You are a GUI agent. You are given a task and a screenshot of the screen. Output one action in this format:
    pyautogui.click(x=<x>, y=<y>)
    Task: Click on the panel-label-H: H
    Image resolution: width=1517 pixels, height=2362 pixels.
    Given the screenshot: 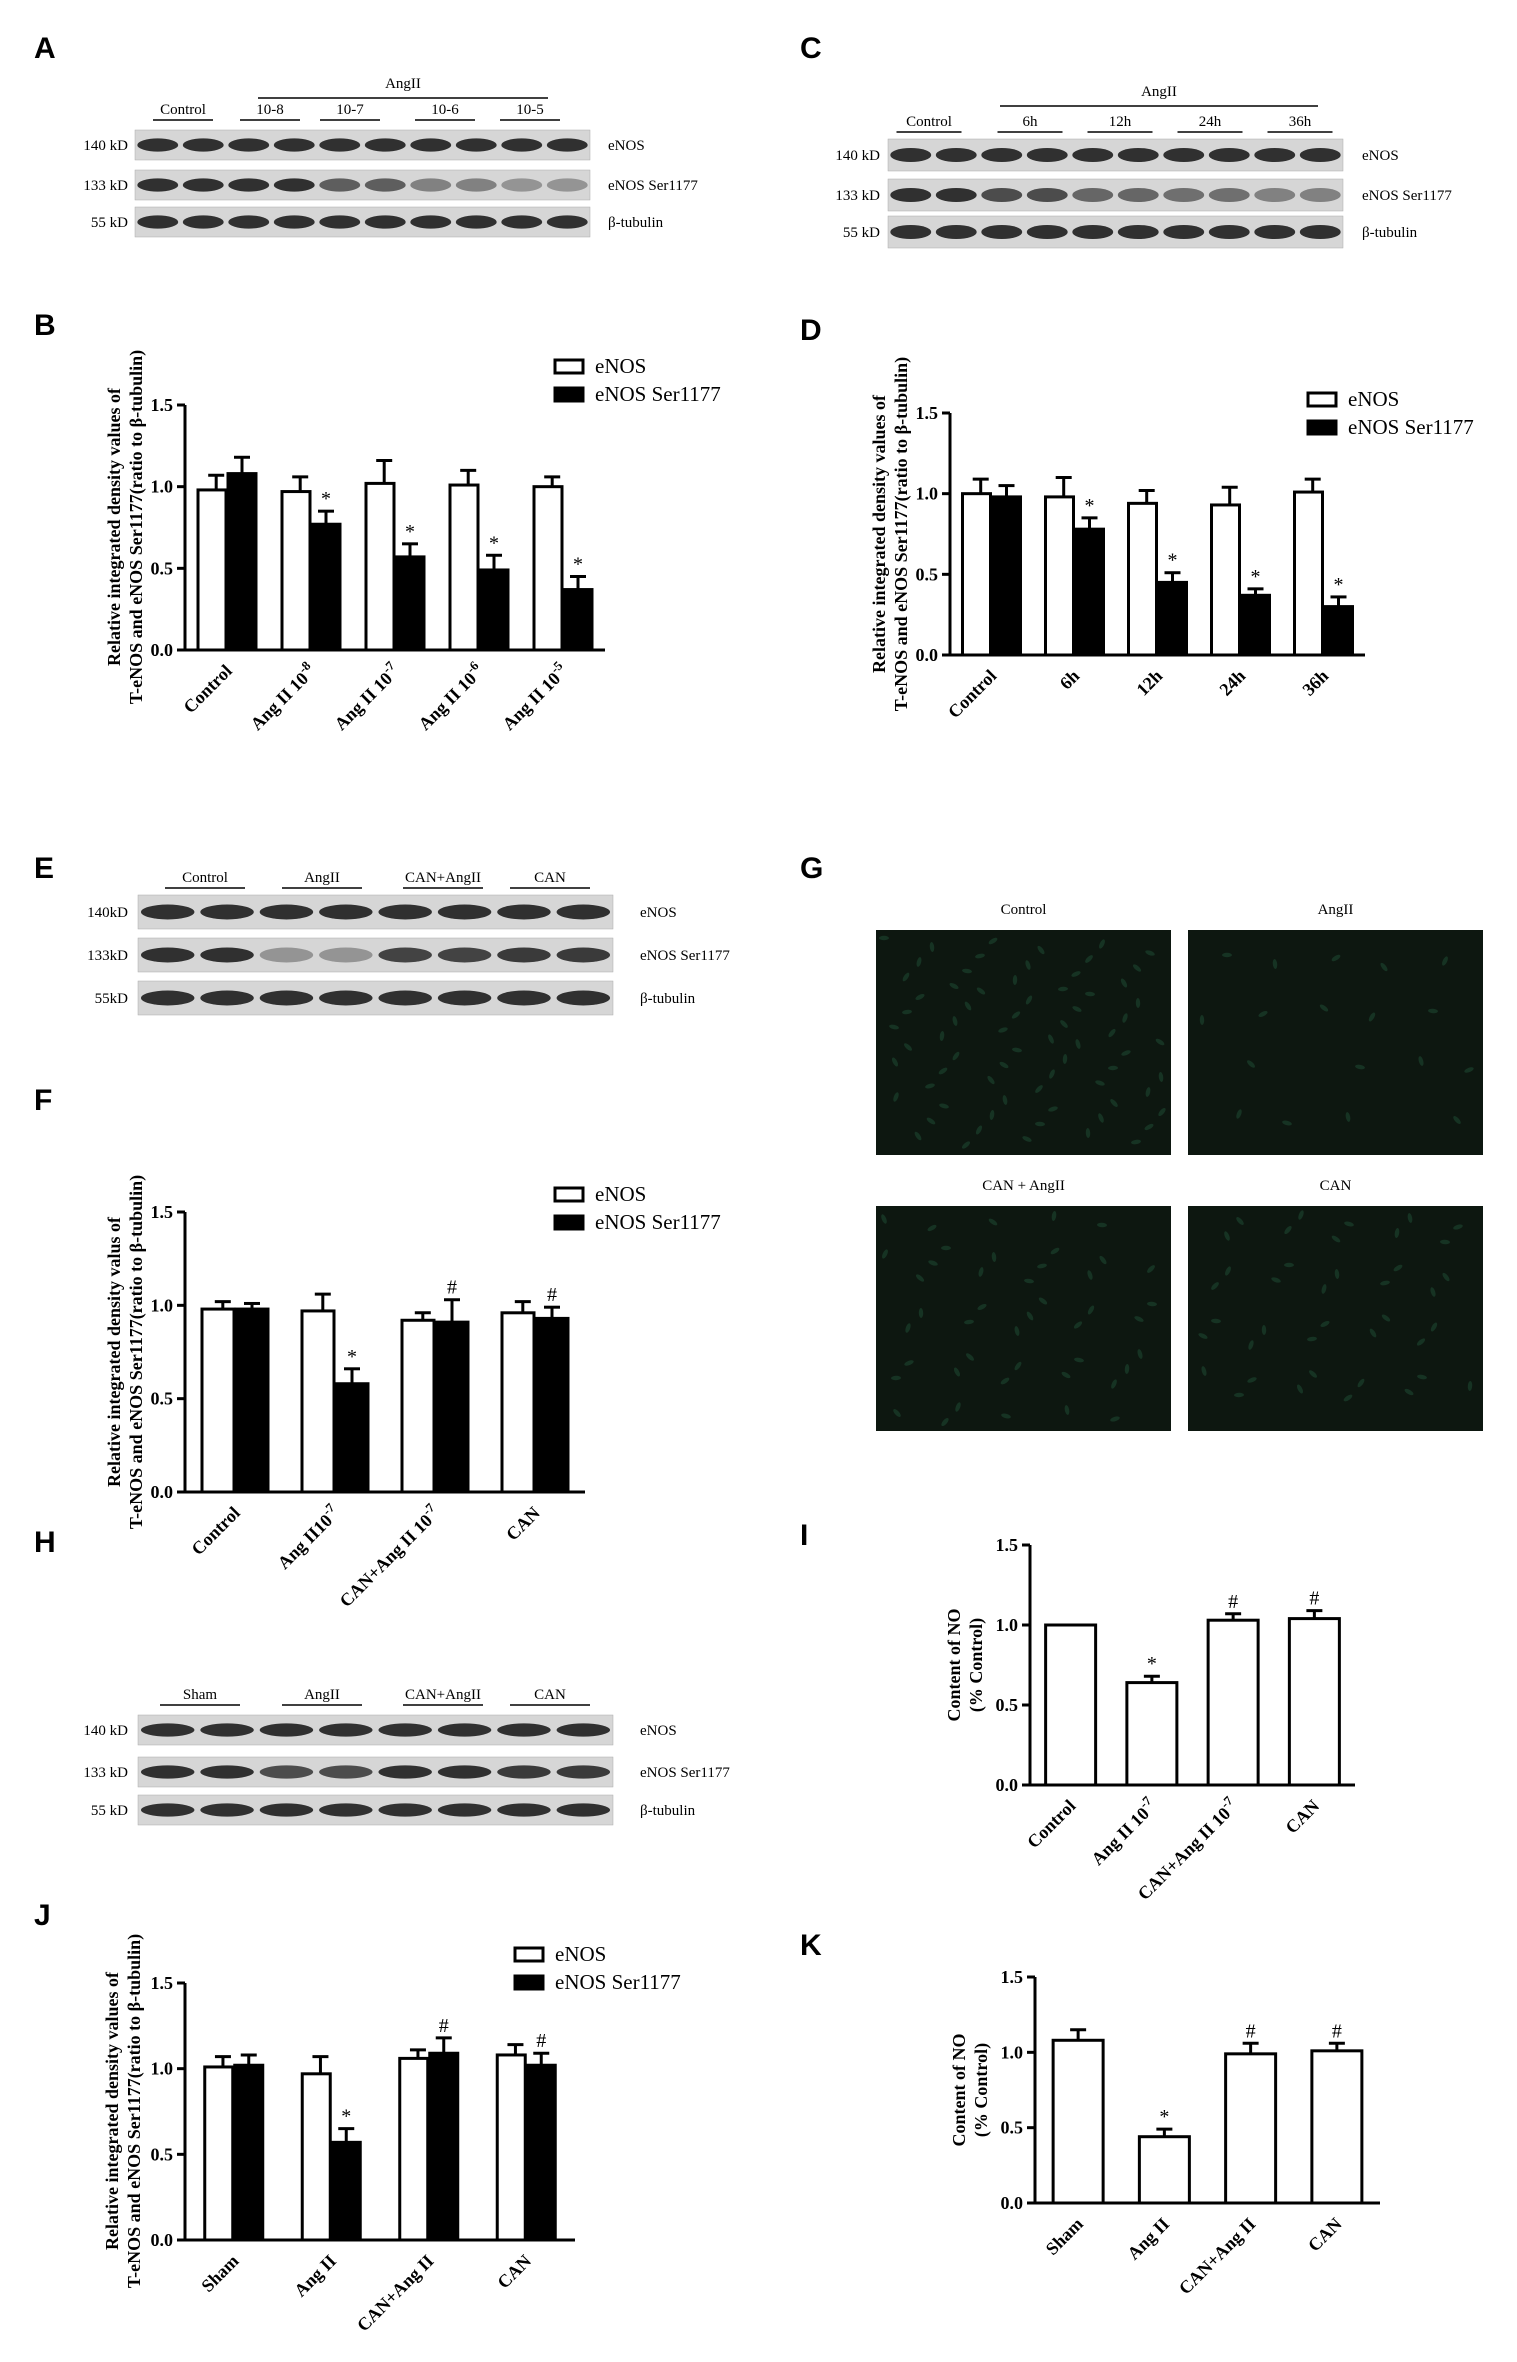 What is the action you would take?
    pyautogui.click(x=45, y=1542)
    